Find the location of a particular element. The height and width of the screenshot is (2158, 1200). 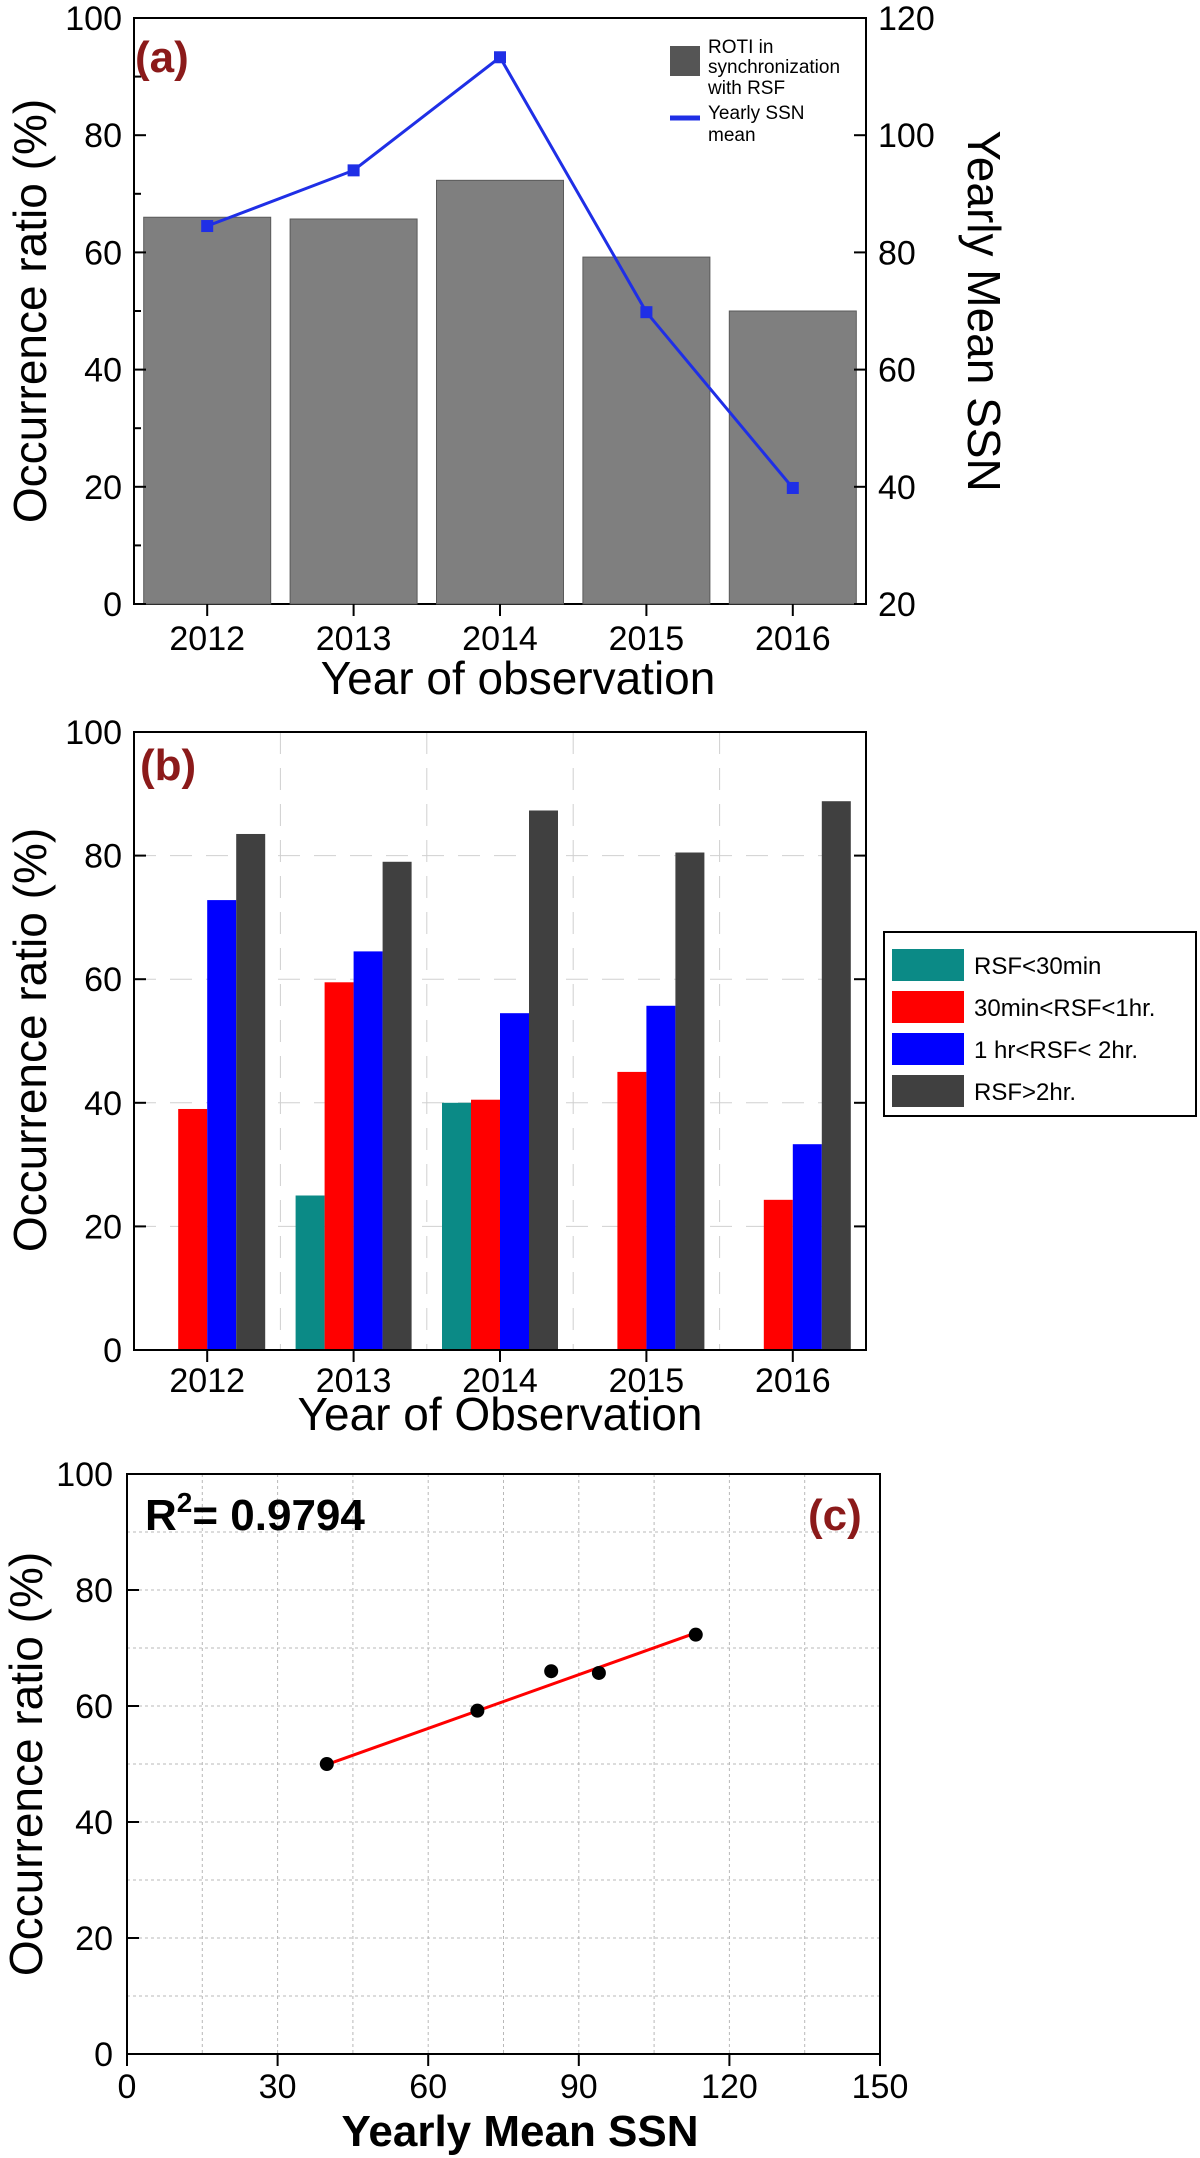

ssn-marker-2013 is located at coordinates (353, 170).